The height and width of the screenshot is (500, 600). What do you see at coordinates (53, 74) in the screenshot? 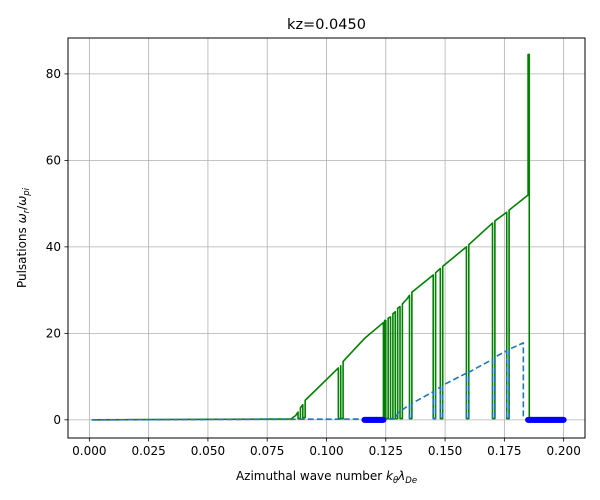
I see `y-tick-label: 80` at bounding box center [53, 74].